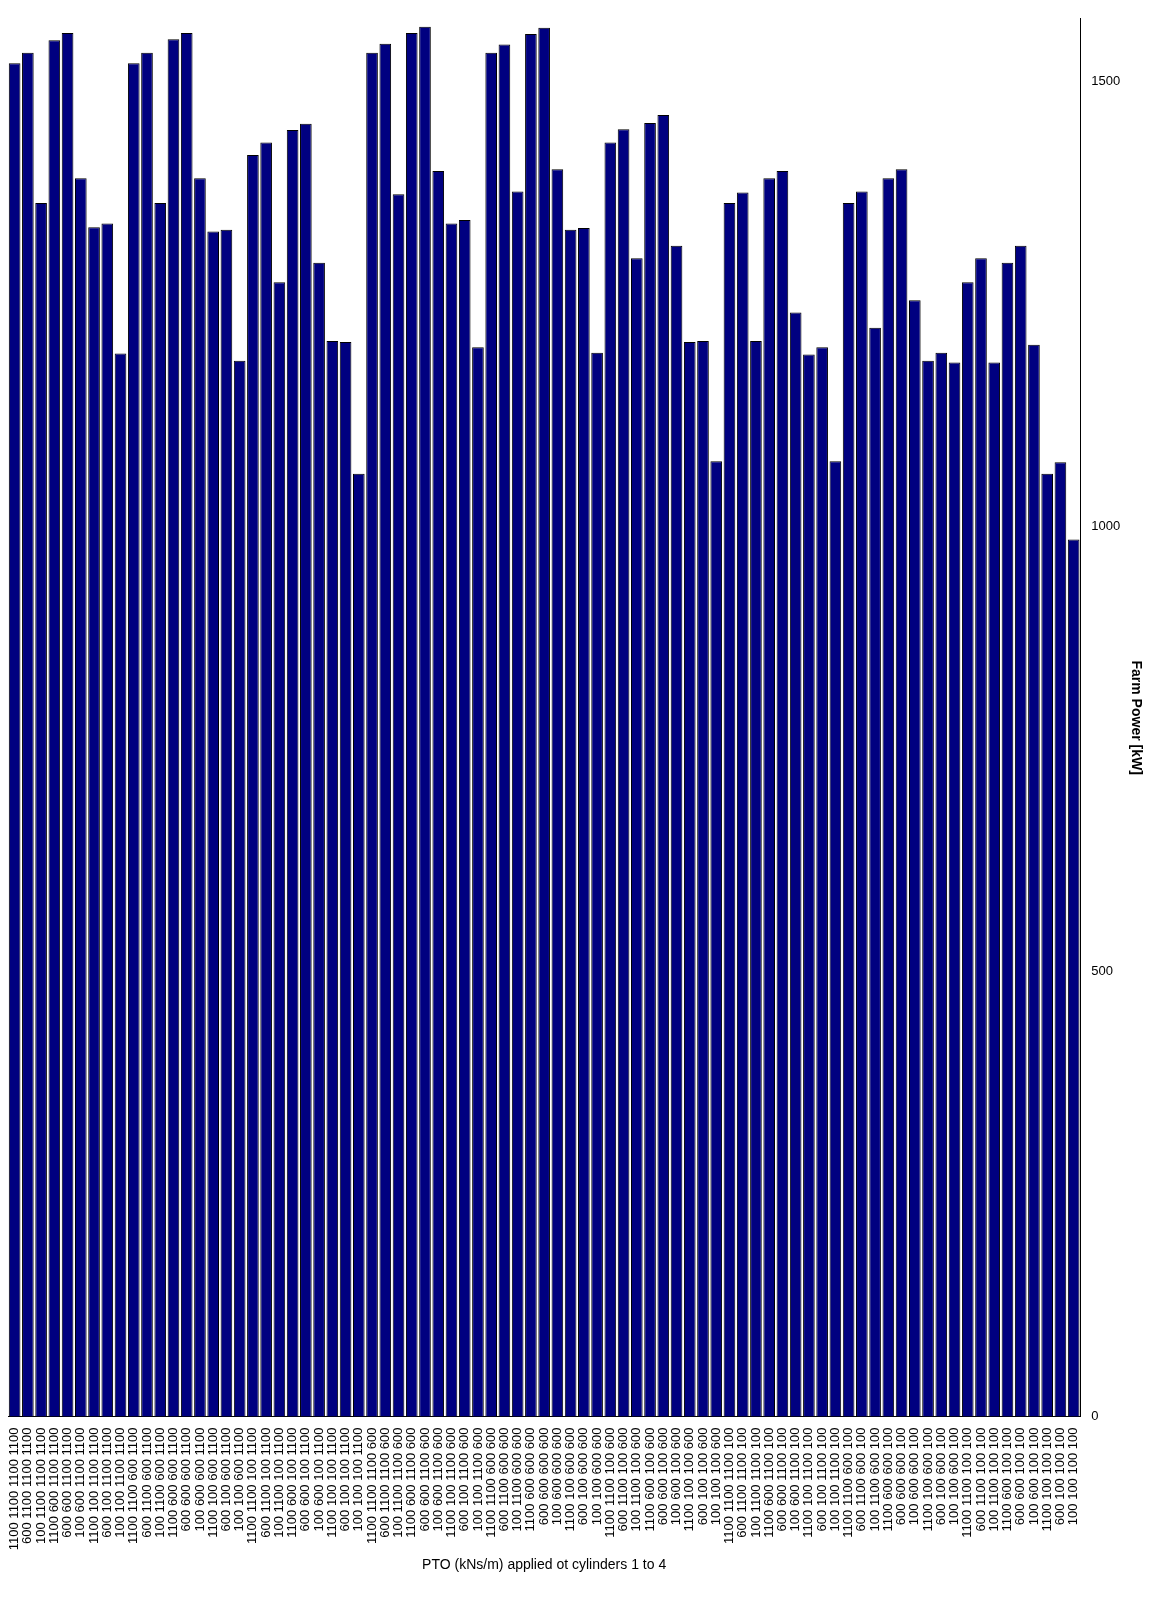 The width and height of the screenshot is (1168, 1597). I want to click on x-tick-label: 1100 600 100 1100, so click(292, 1482).